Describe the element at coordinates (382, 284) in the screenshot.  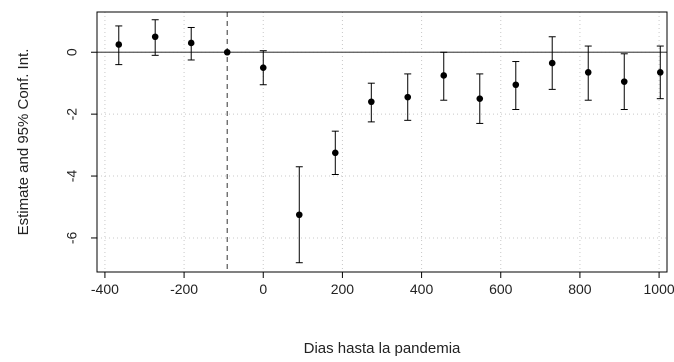
I see `x-axis: -400 -200 0 200 400 600 800 1000` at that location.